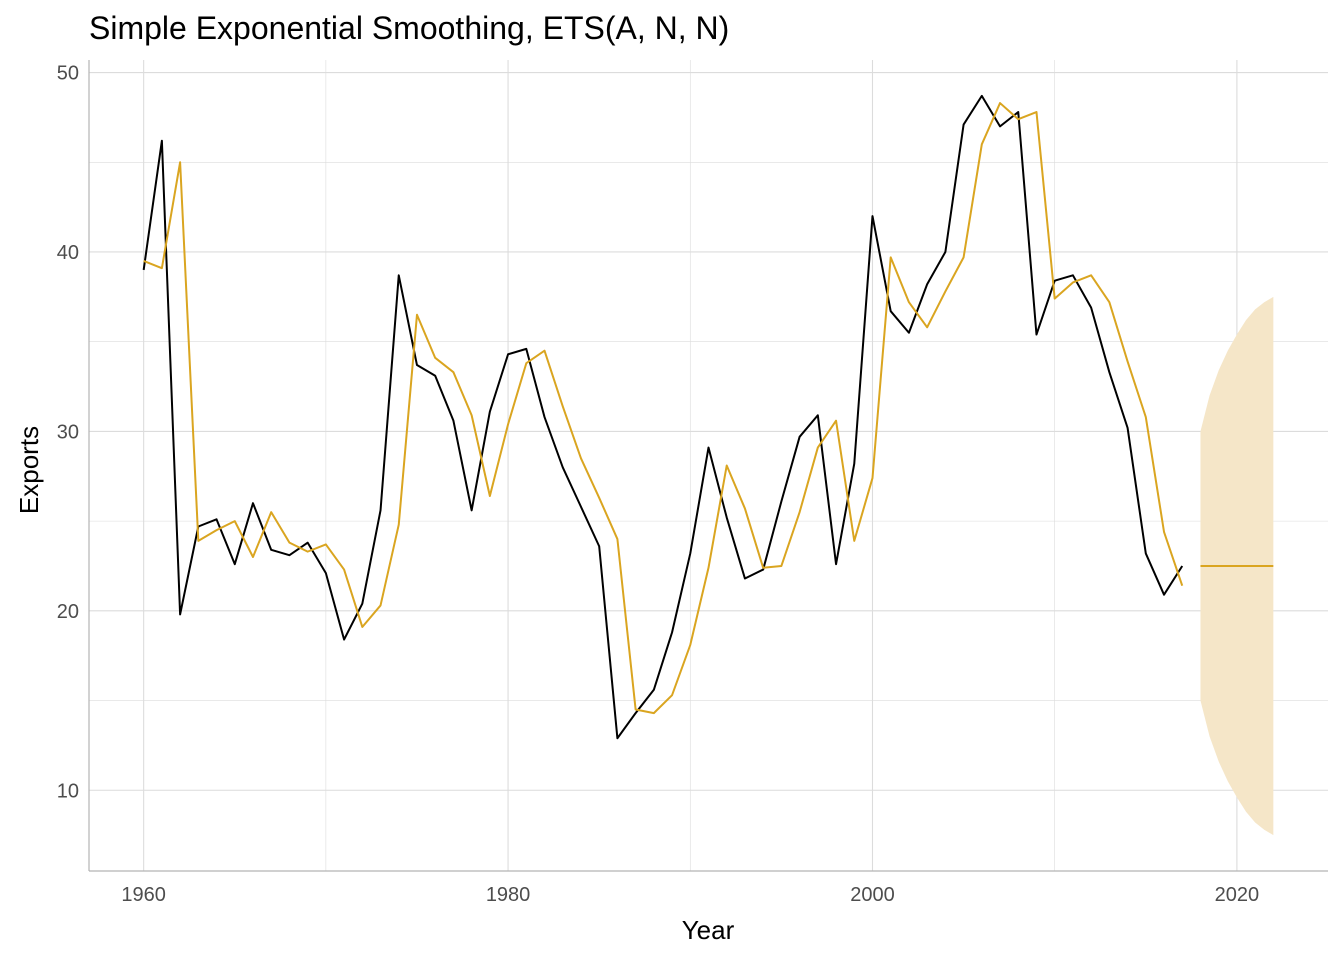 This screenshot has height=960, width=1344. I want to click on x-tick-label: 1980, so click(508, 895).